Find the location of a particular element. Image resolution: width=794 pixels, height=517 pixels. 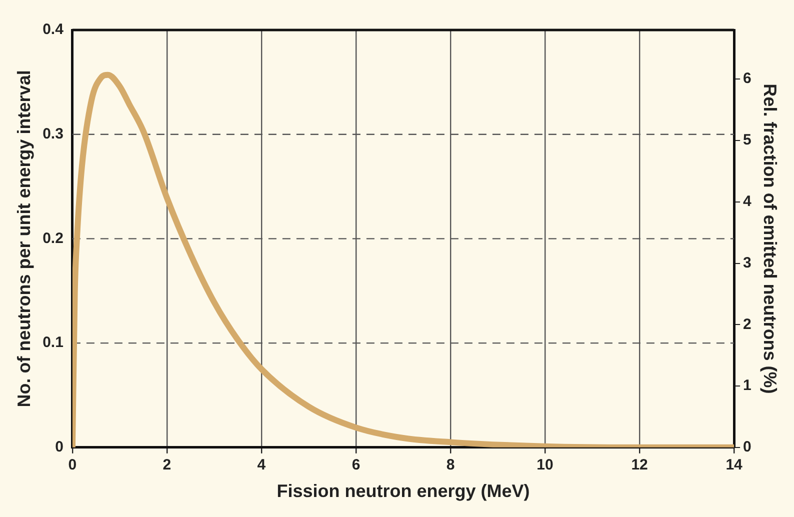

x-tick-label: 14 is located at coordinates (735, 465).